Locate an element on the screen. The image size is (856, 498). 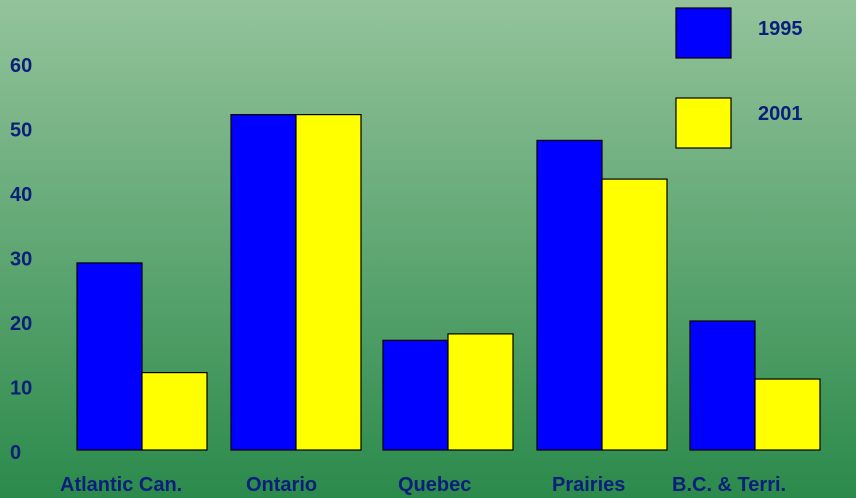
category-label: B.C. & Terri. is located at coordinates (729, 485).